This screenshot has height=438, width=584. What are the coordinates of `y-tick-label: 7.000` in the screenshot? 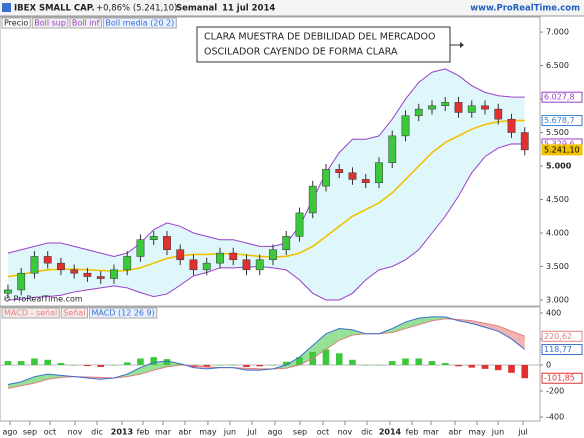 It's located at (557, 32).